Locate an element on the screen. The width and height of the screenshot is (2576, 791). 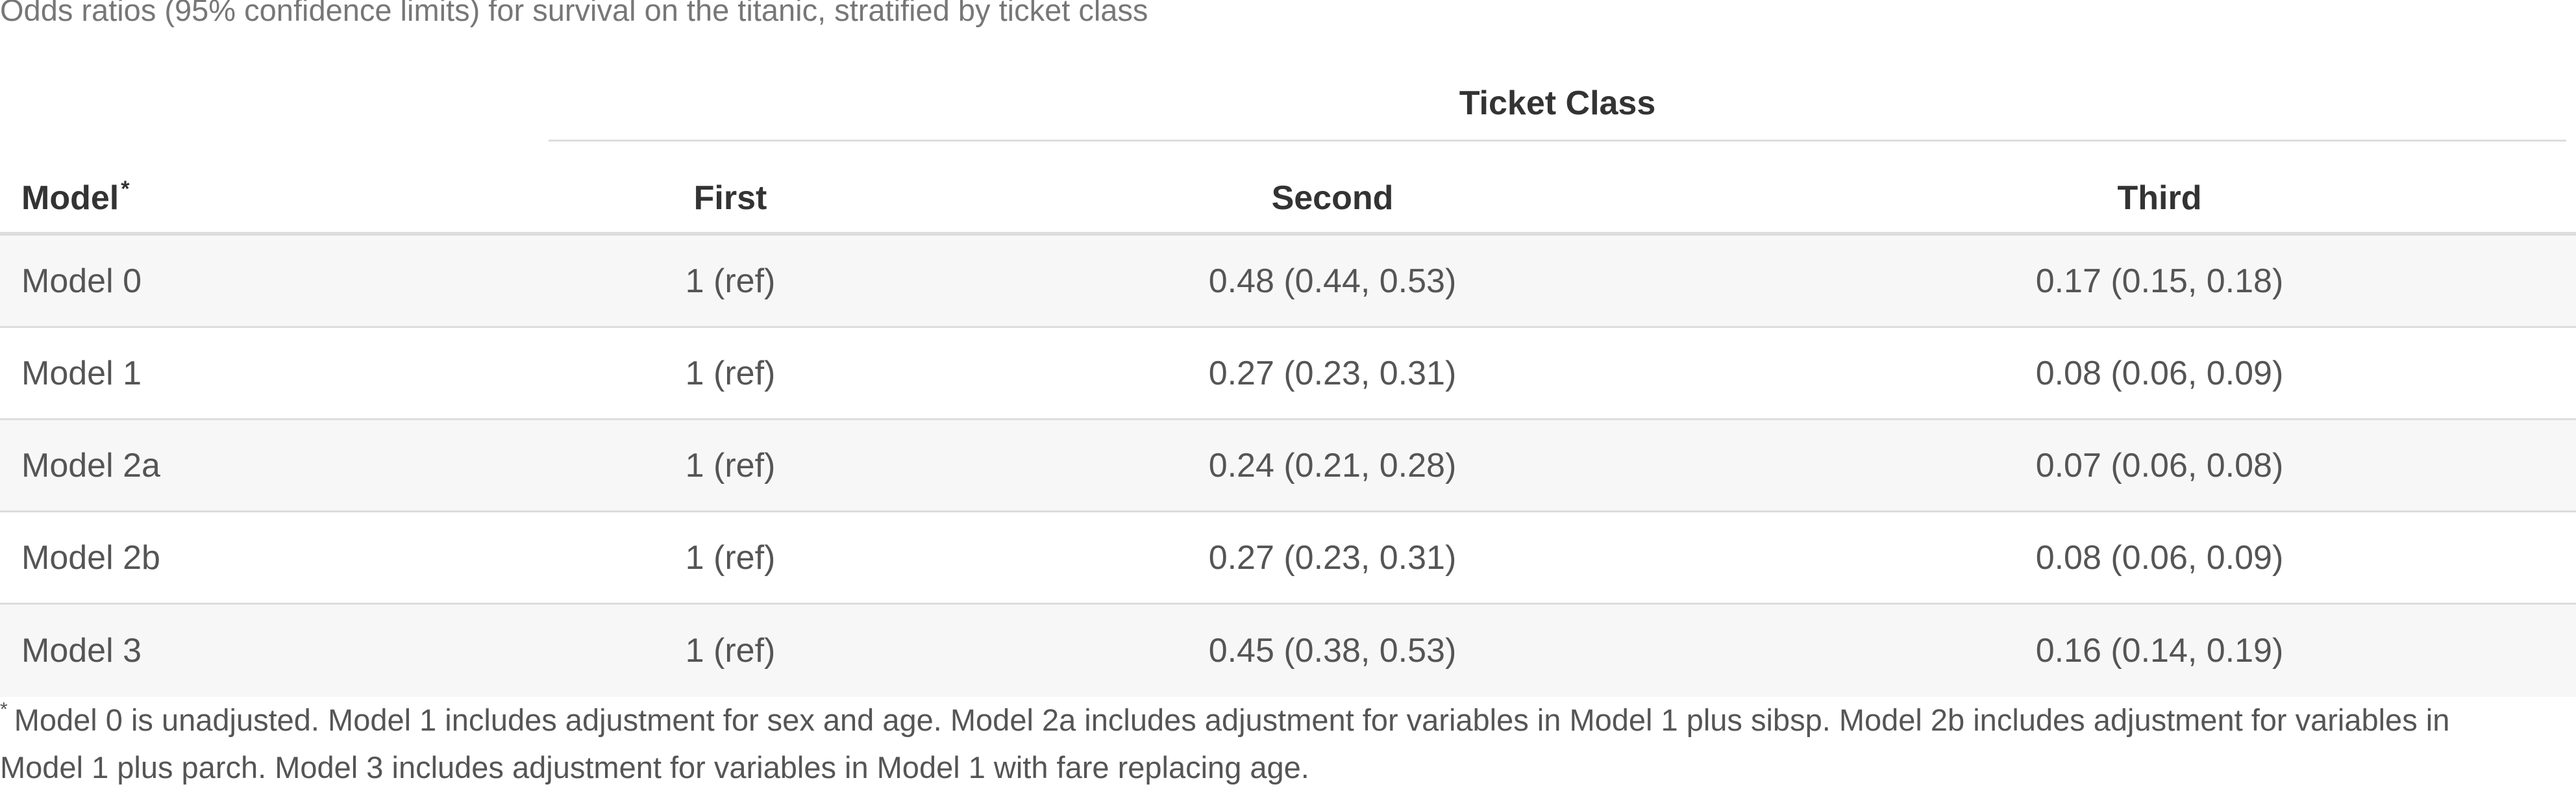
header-third: Third is located at coordinates (2159, 198).